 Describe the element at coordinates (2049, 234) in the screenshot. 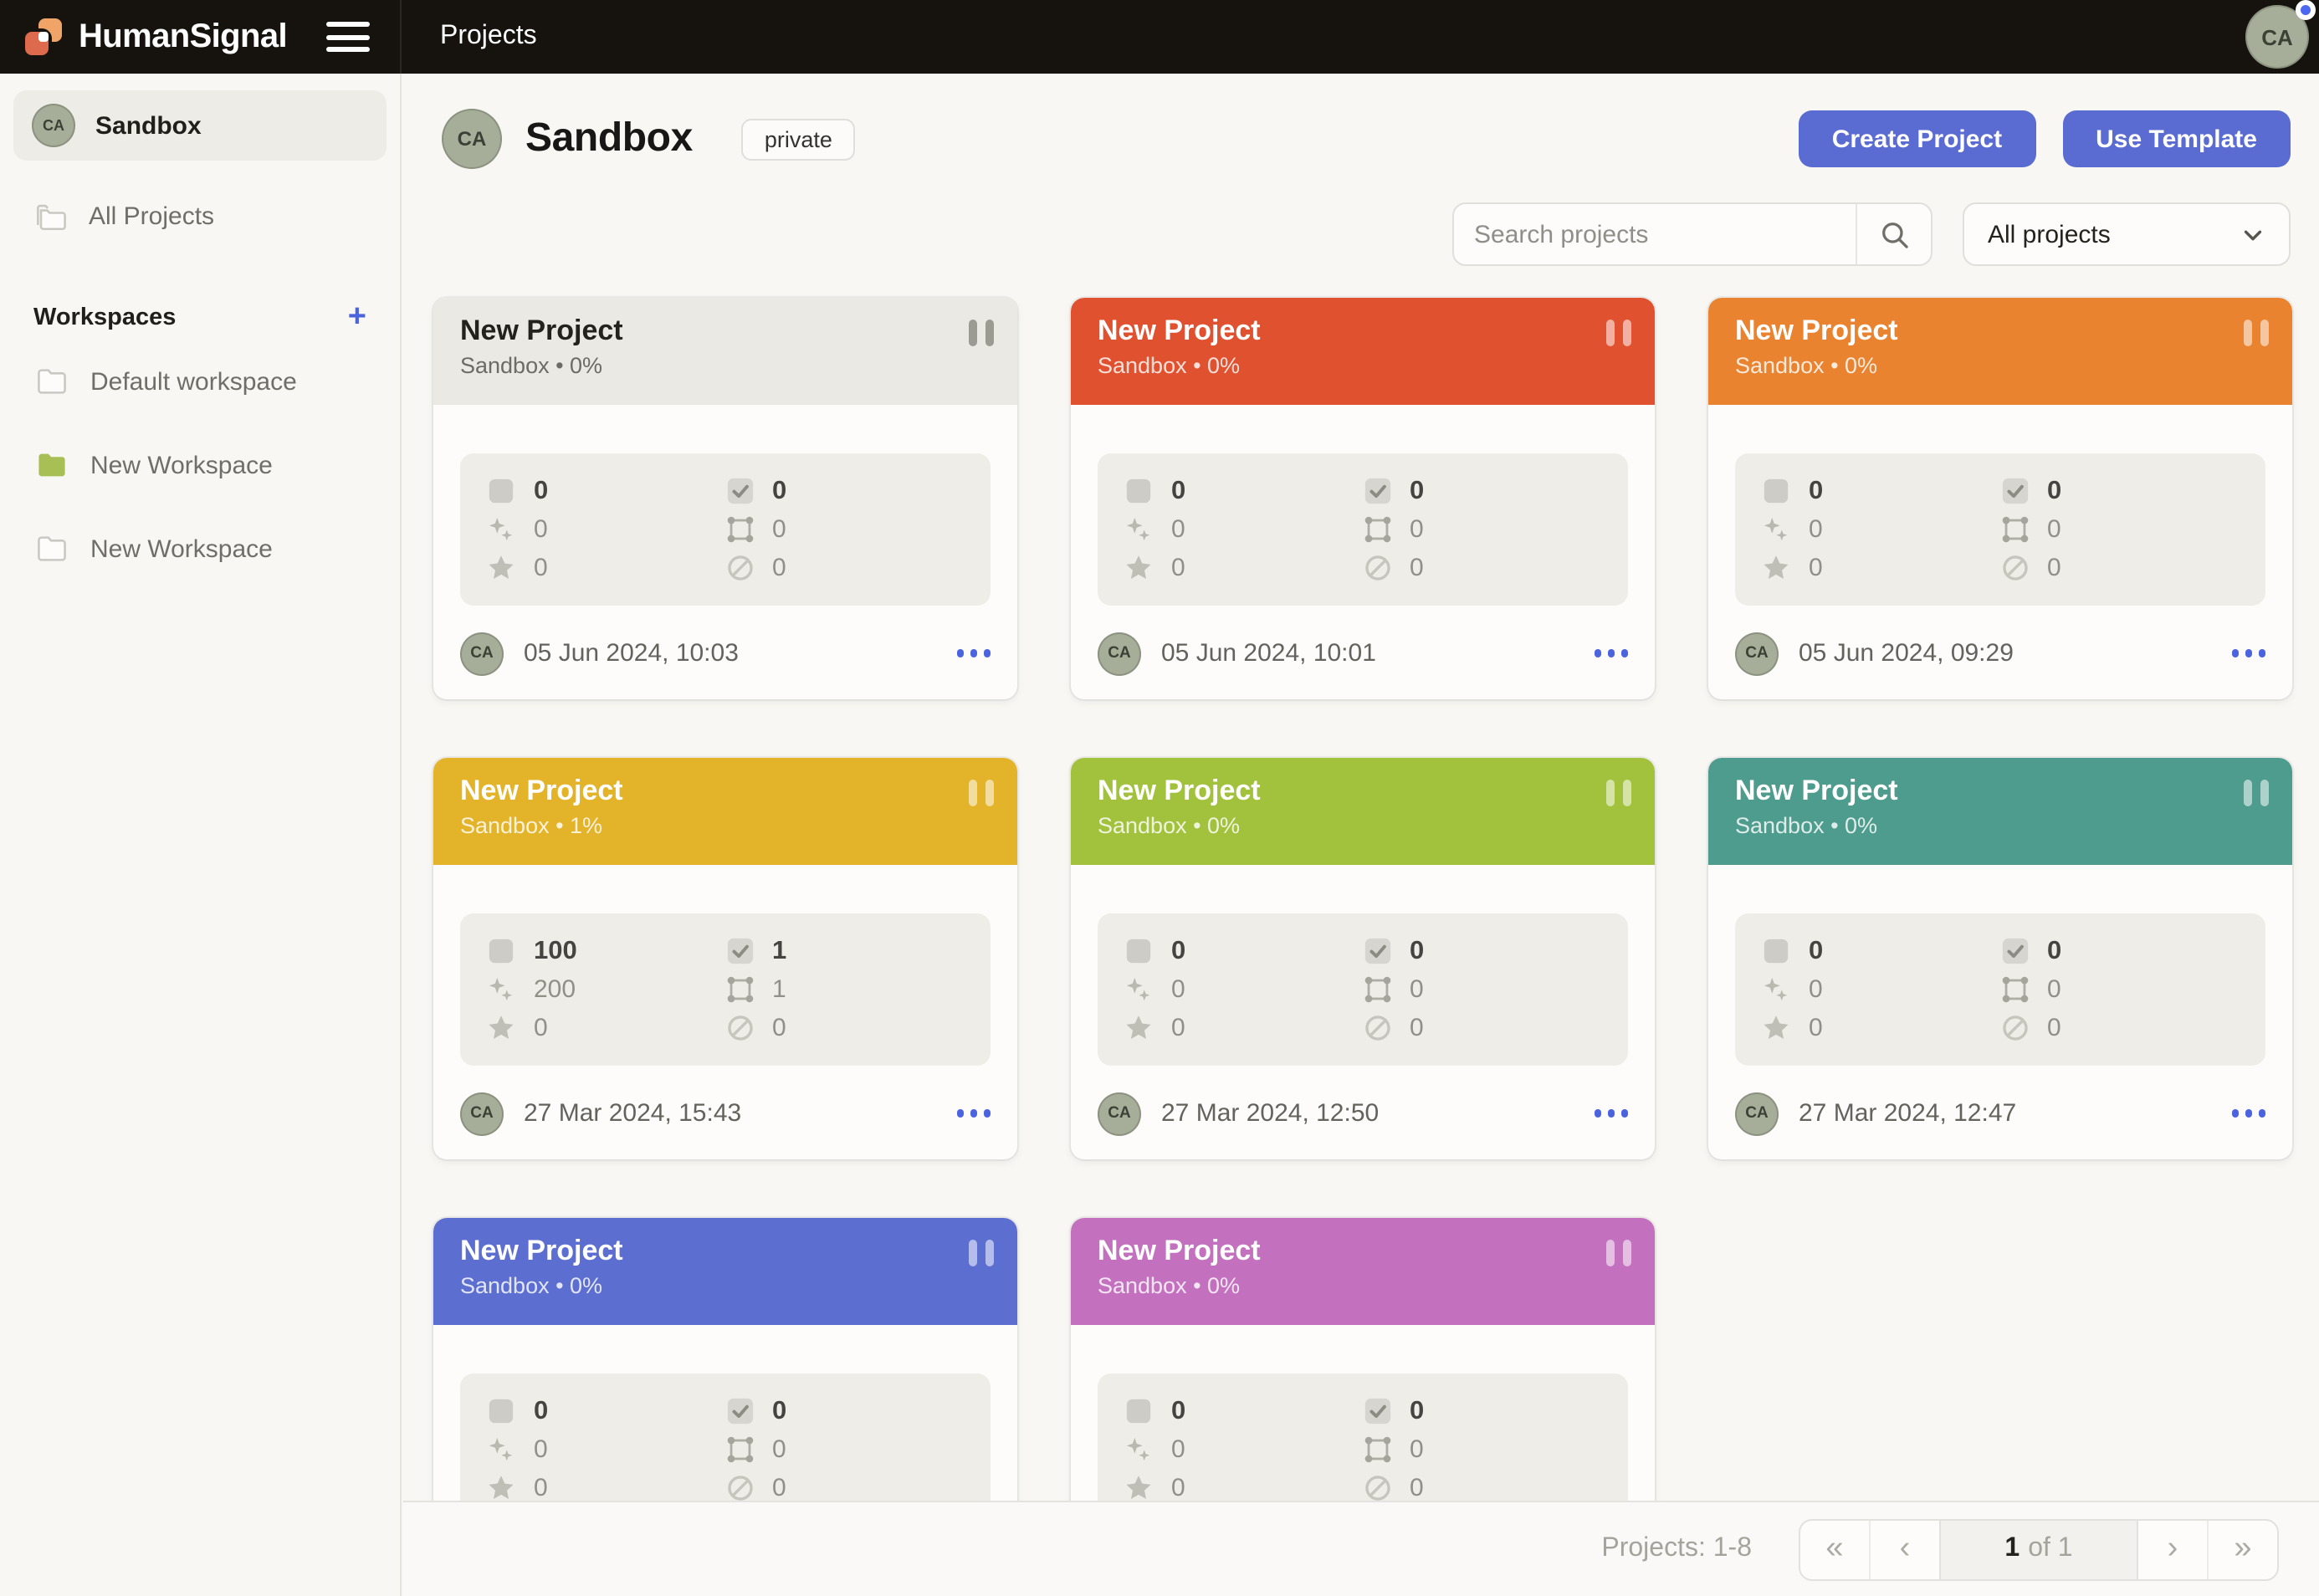

I see `scope-selected-value: All projects` at that location.